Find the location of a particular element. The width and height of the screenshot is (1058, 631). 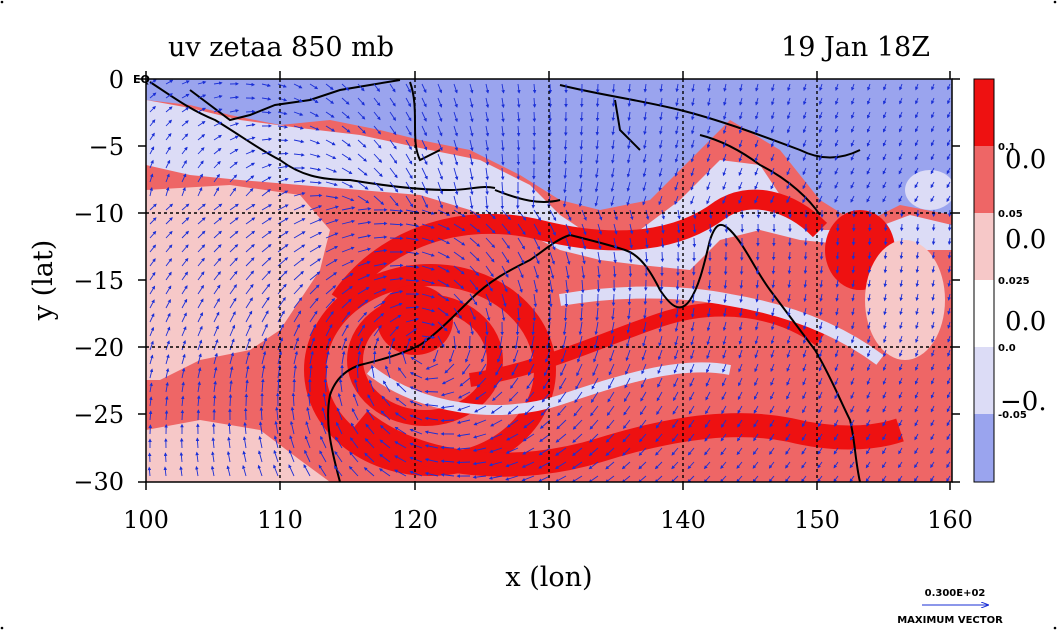

y-tick-label: −15 is located at coordinates (98, 281).